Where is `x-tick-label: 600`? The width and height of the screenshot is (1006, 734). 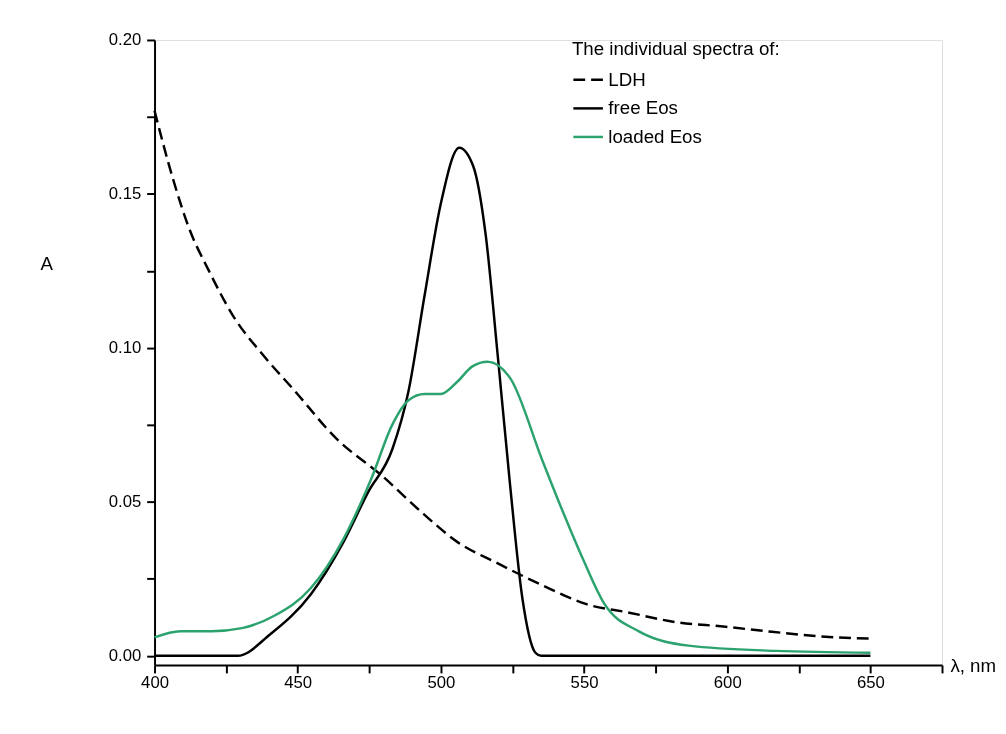 x-tick-label: 600 is located at coordinates (727, 683).